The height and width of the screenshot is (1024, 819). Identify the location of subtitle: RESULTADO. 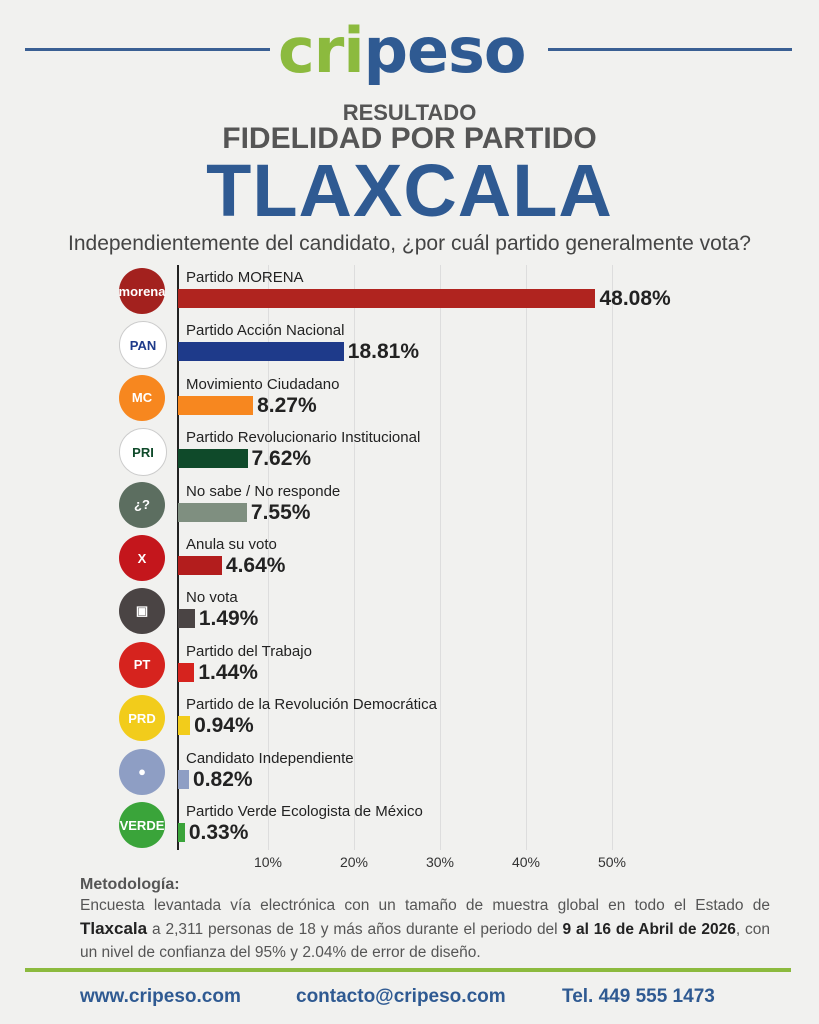
(409, 112).